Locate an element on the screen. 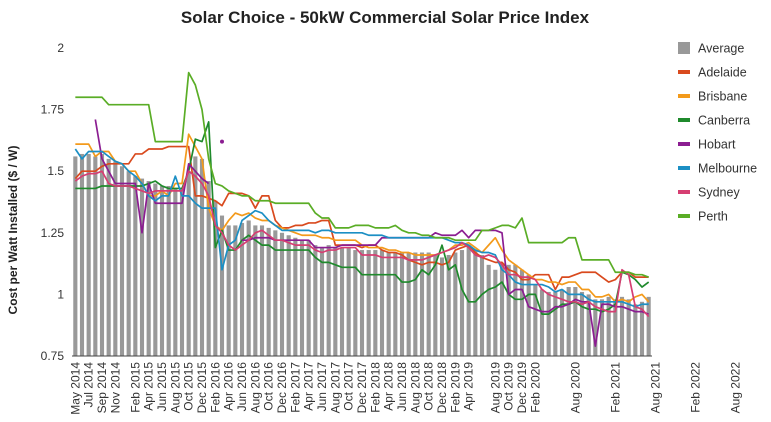  x-tick-label: Dec 2017 is located at coordinates (362, 388).